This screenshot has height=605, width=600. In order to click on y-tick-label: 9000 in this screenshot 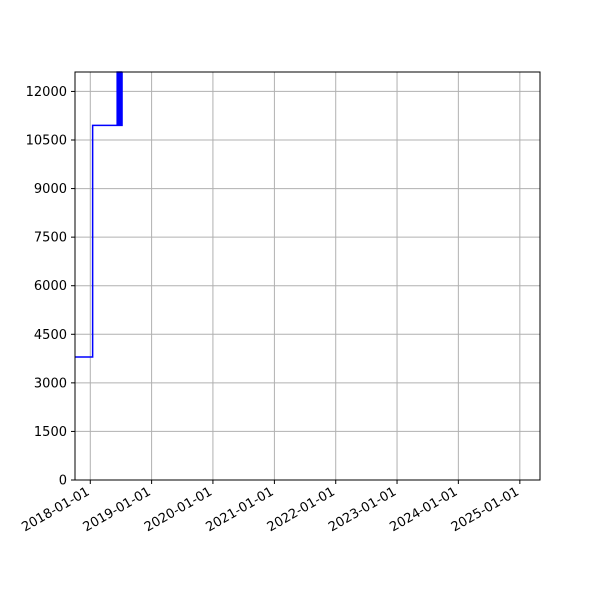, I will do `click(50, 189)`.